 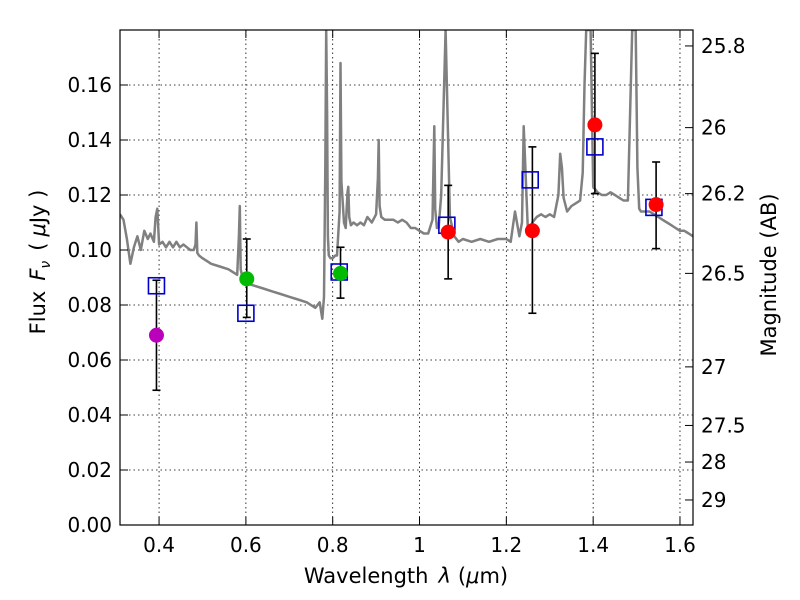 What do you see at coordinates (159, 545) in the screenshot?
I see `x-tick-label: 0.4` at bounding box center [159, 545].